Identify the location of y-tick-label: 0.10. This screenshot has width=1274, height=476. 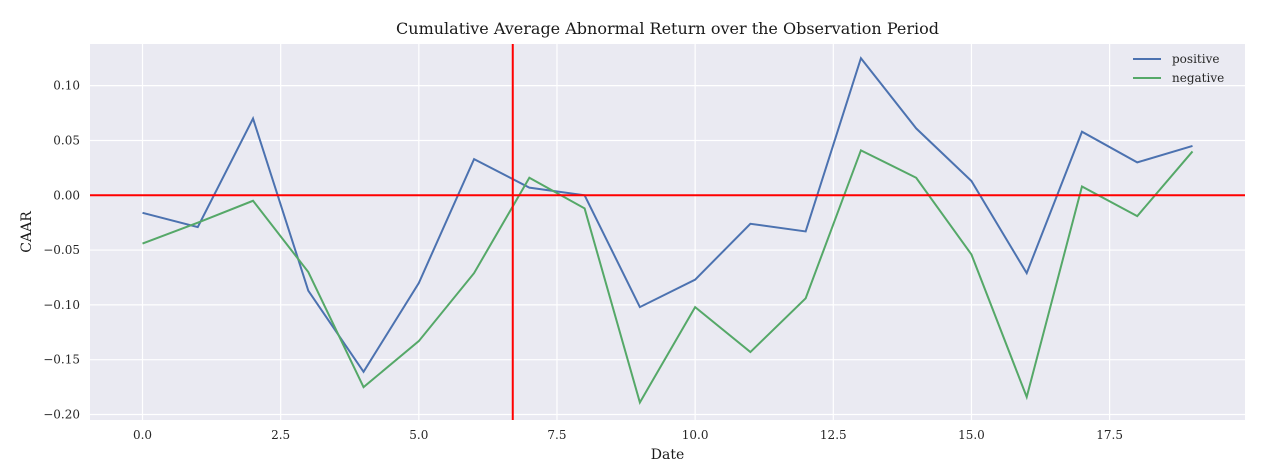
(66, 86).